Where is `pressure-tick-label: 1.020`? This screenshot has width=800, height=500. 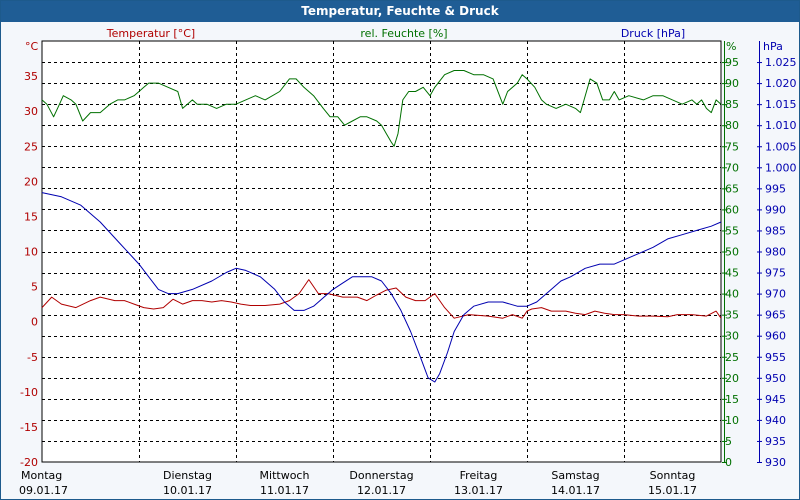 pressure-tick-label: 1.020 is located at coordinates (781, 83).